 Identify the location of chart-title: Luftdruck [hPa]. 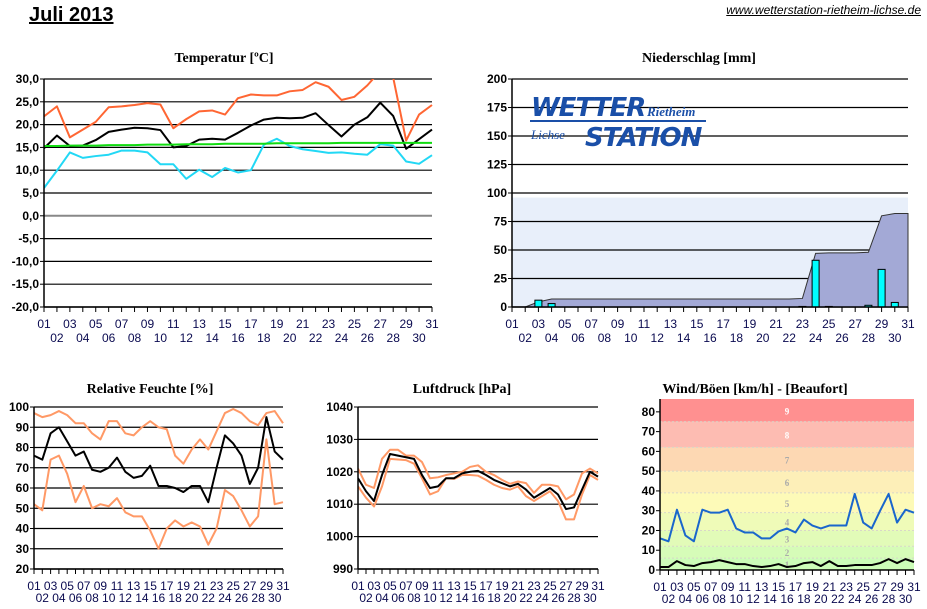
(462, 389).